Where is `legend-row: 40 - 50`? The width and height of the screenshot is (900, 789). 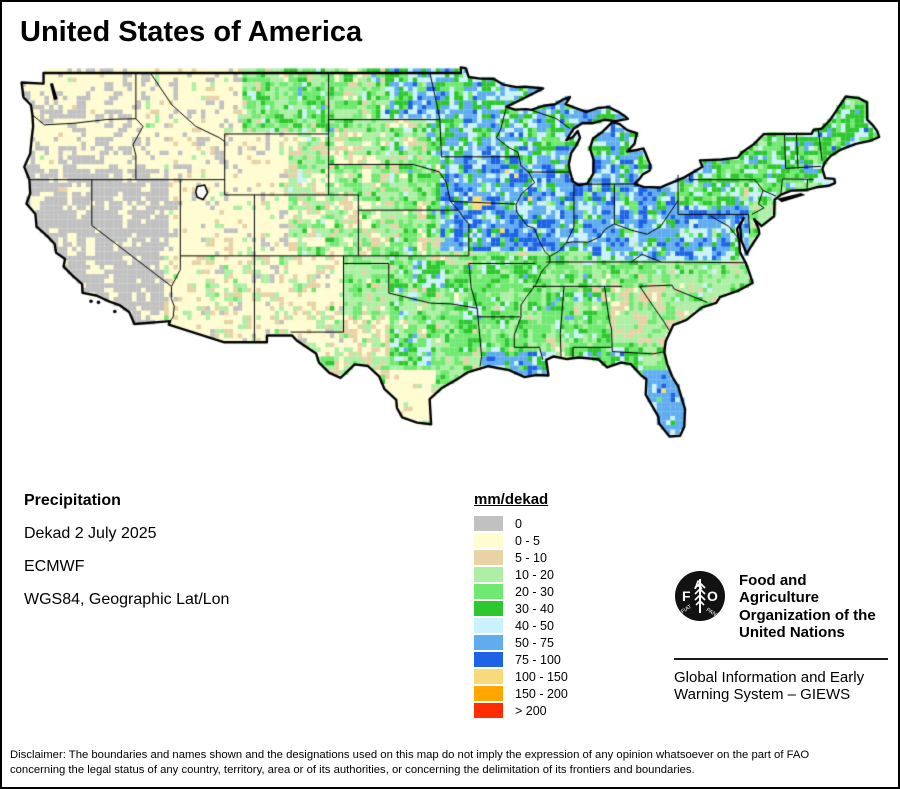
legend-row: 40 - 50 is located at coordinates (521, 625).